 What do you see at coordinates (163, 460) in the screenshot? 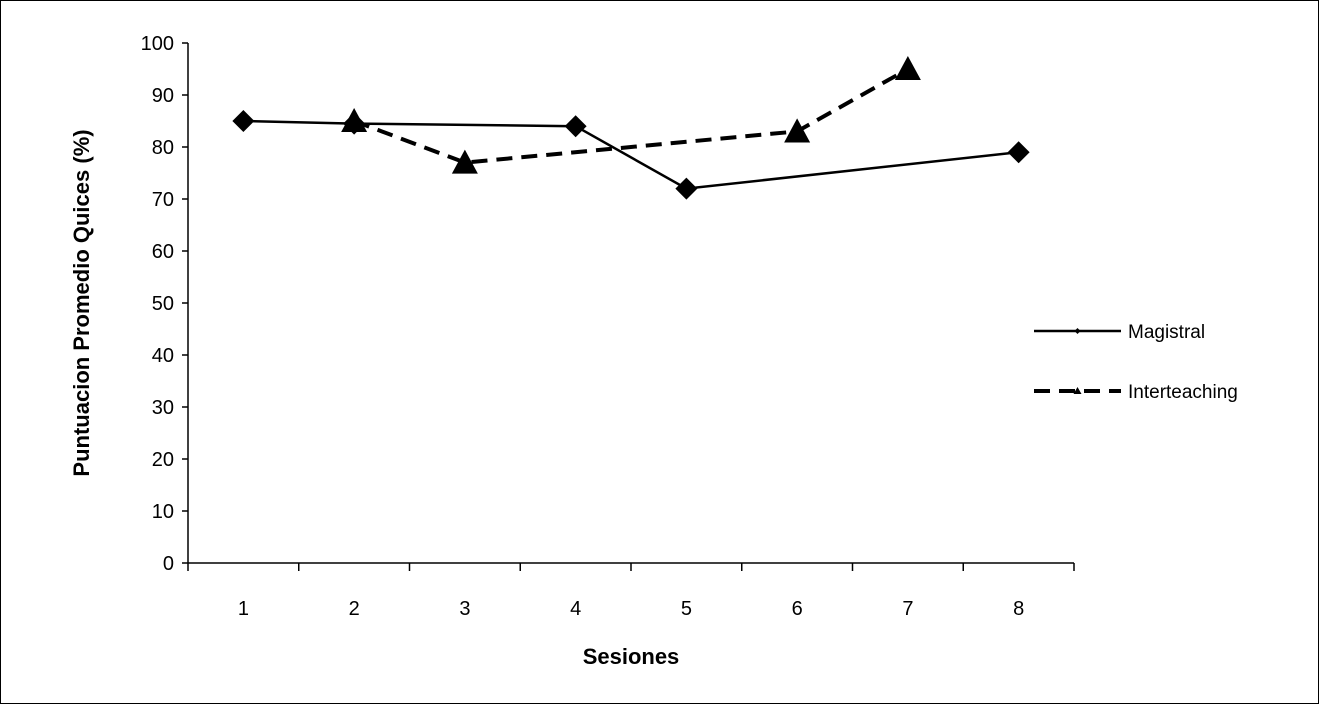
I see `y-tick-label: 20` at bounding box center [163, 460].